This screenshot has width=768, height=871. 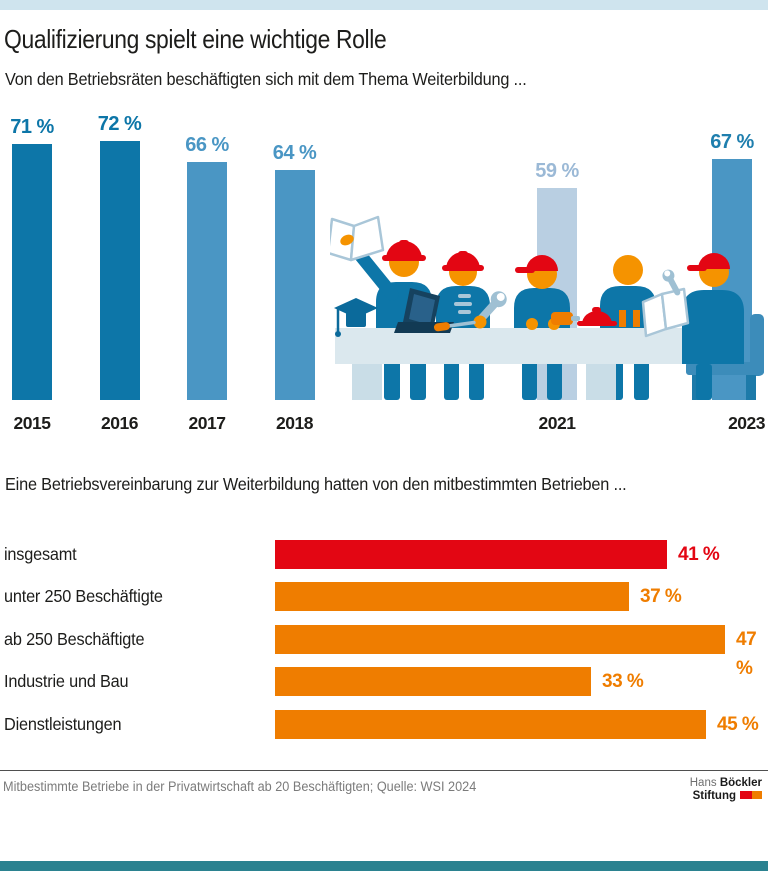 What do you see at coordinates (665, 312) in the screenshot?
I see `open-booklet-icon` at bounding box center [665, 312].